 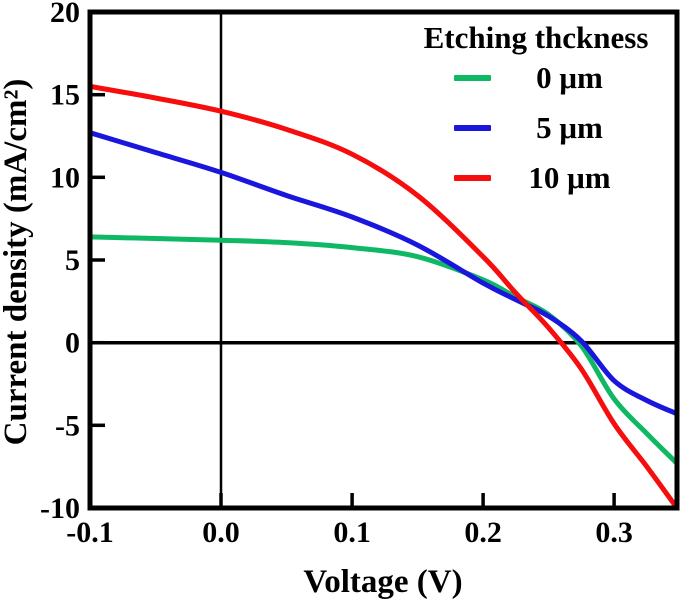 I want to click on legend-item: 10 μm, so click(x=539, y=178).